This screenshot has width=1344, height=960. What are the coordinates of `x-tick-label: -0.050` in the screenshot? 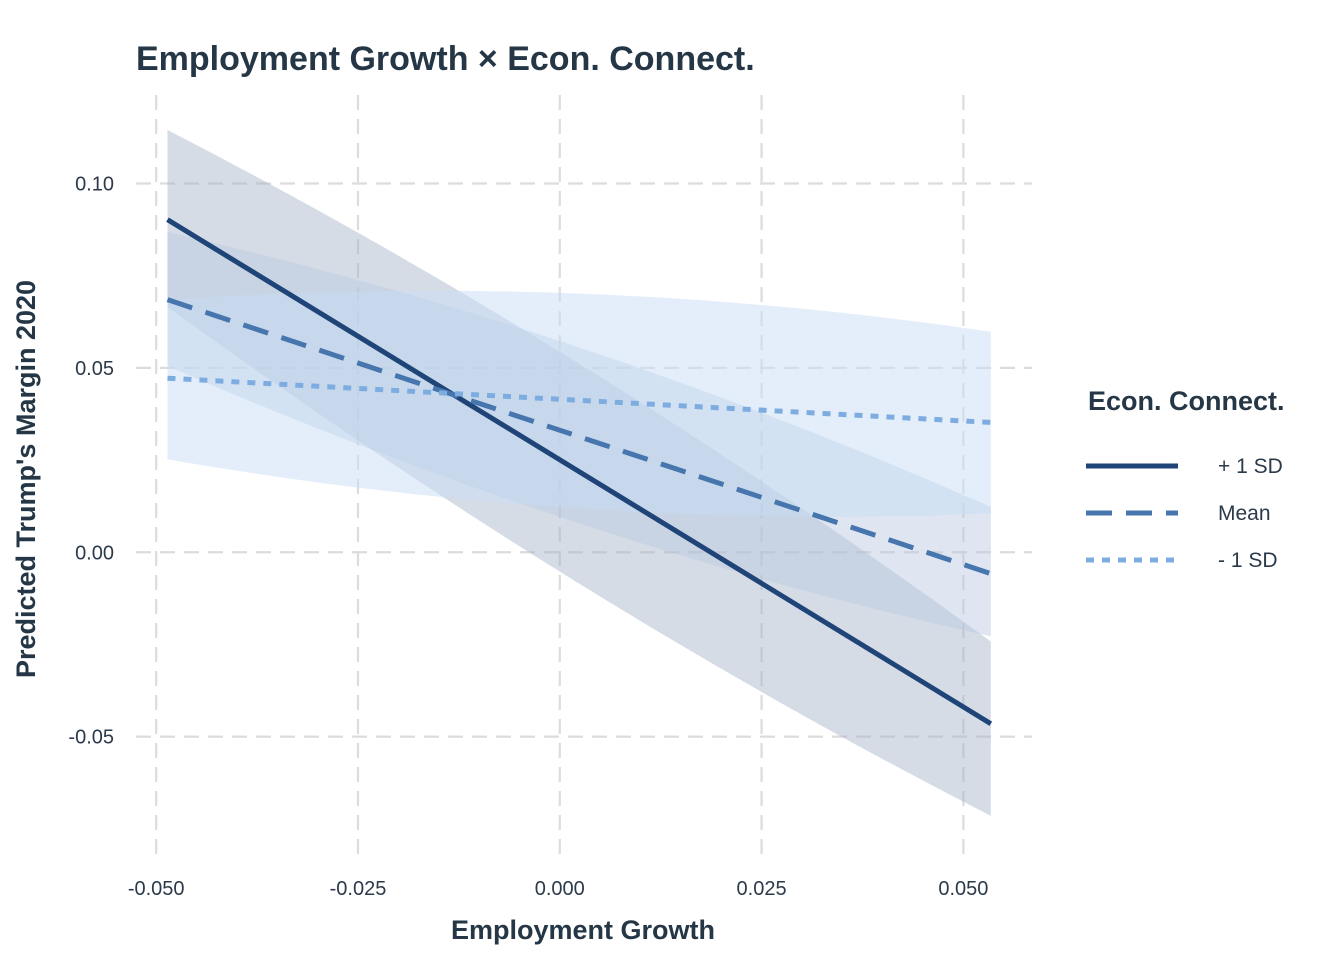 It's located at (156, 889).